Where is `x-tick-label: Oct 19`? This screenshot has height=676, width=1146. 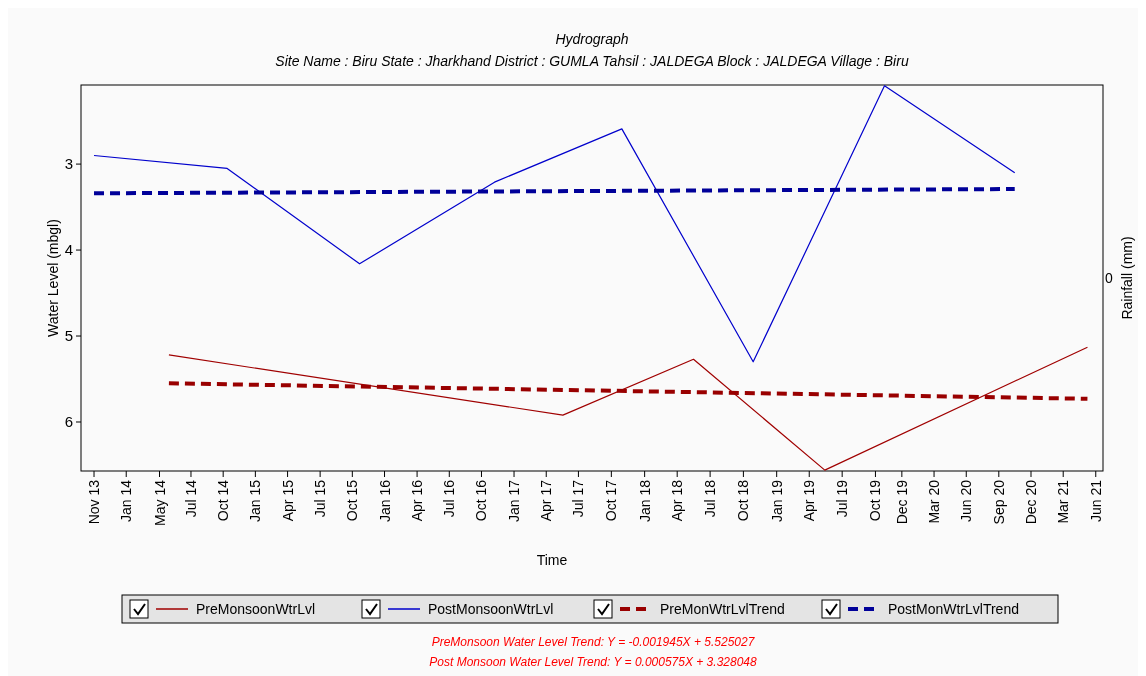 x-tick-label: Oct 19 is located at coordinates (875, 500).